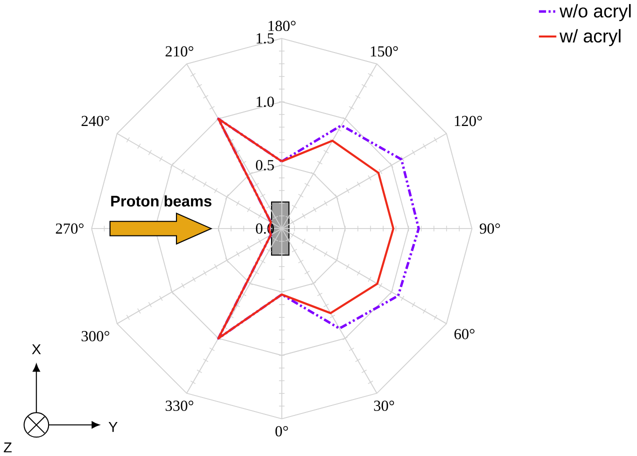  What do you see at coordinates (180, 51) in the screenshot?
I see `spoke-label: 210°` at bounding box center [180, 51].